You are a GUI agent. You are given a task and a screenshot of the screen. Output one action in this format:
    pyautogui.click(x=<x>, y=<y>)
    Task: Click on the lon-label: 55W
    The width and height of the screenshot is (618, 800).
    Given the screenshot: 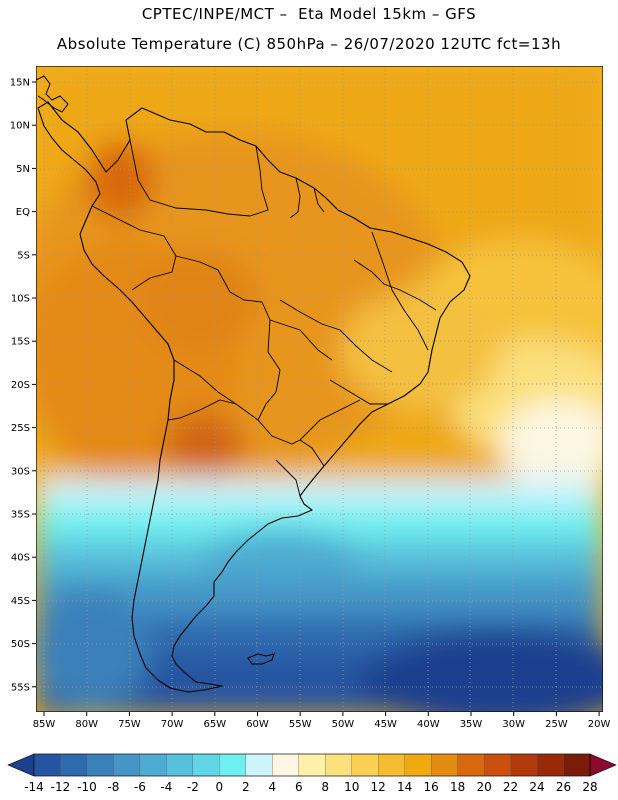 What is the action you would take?
    pyautogui.click(x=300, y=724)
    